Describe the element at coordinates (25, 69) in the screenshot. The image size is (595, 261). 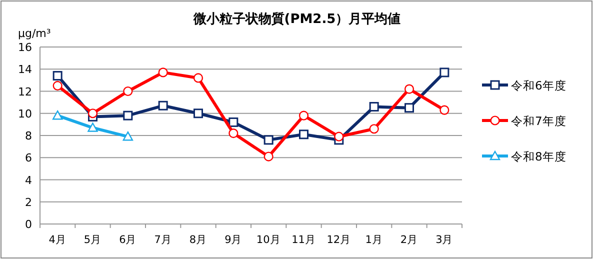
I see `y-tick-label: 14` at that location.